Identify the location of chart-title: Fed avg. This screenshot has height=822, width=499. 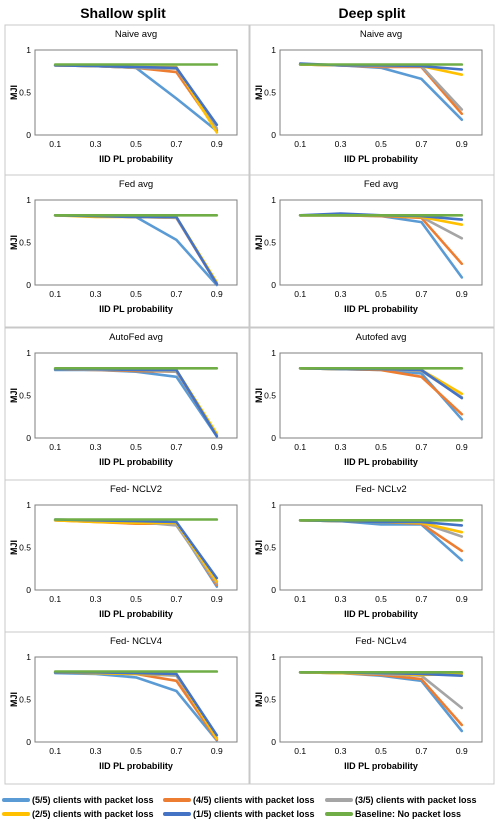
(136, 184).